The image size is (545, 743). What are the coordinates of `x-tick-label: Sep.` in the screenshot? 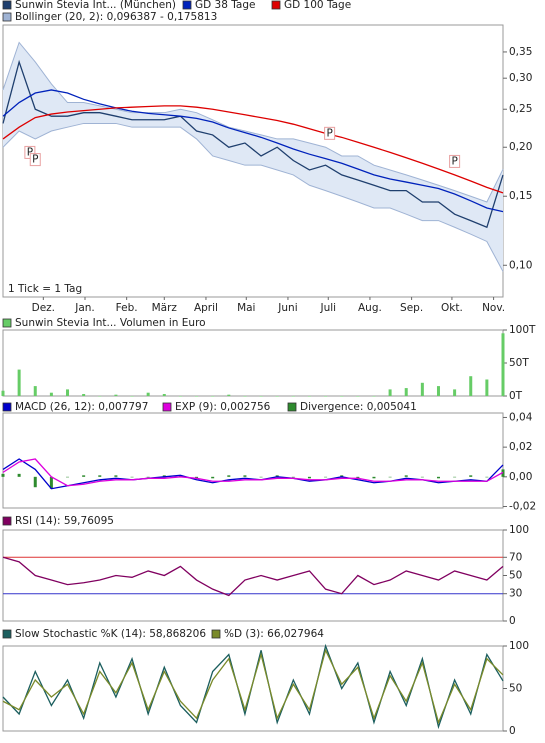 It's located at (411, 308).